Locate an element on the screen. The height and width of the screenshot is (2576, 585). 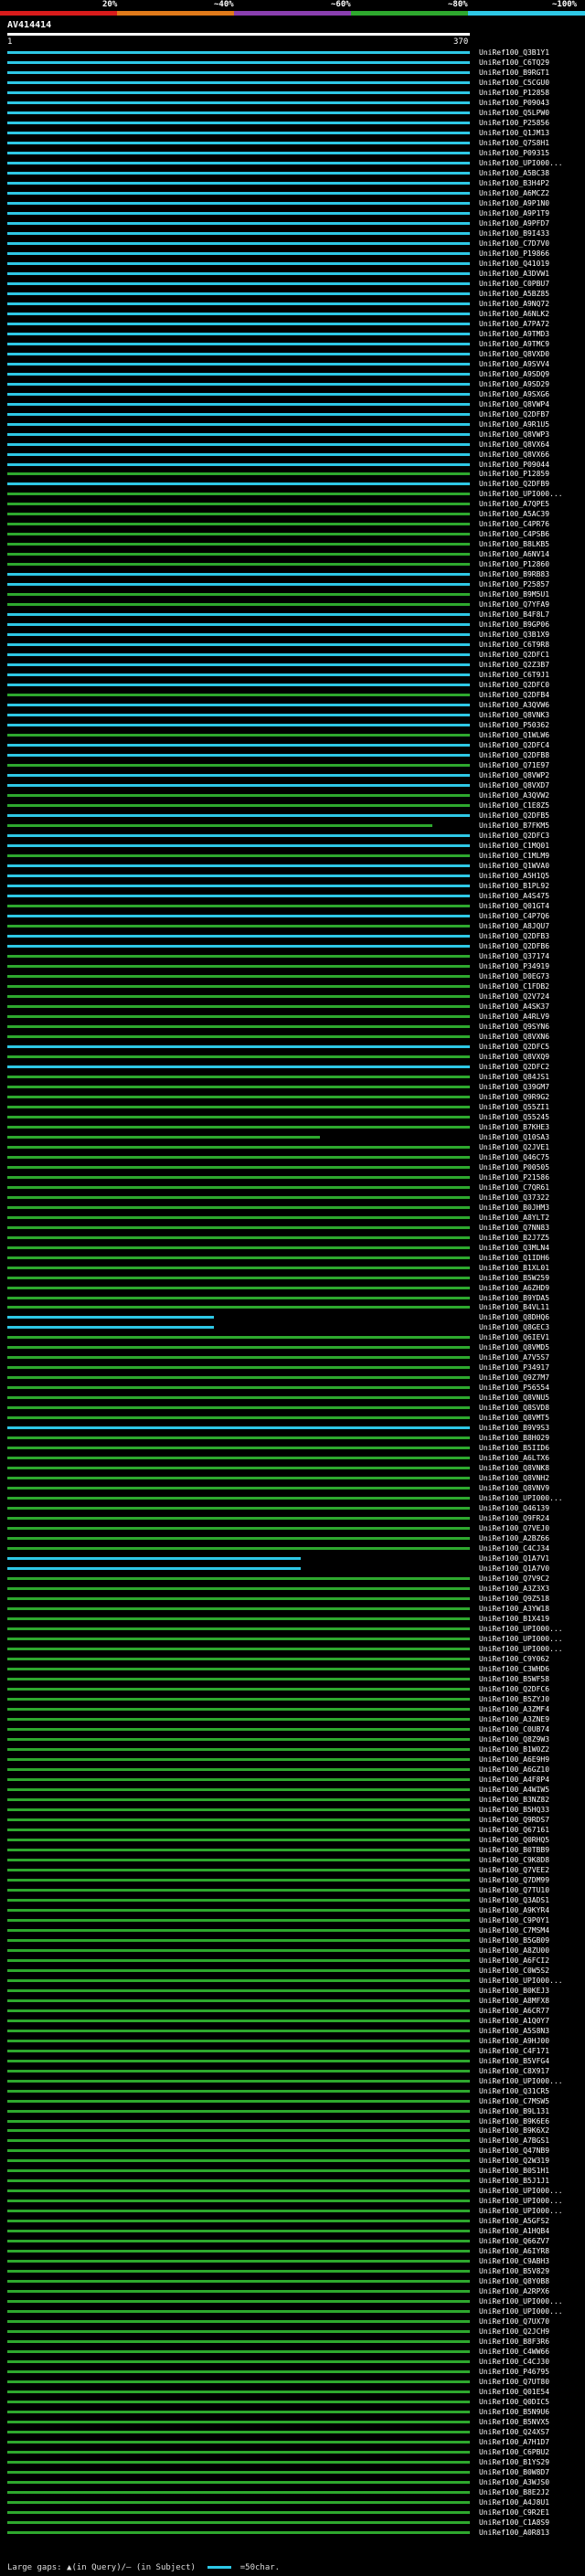
hit-row: UniRef100_A4SK37 is located at coordinates (293, 1007).